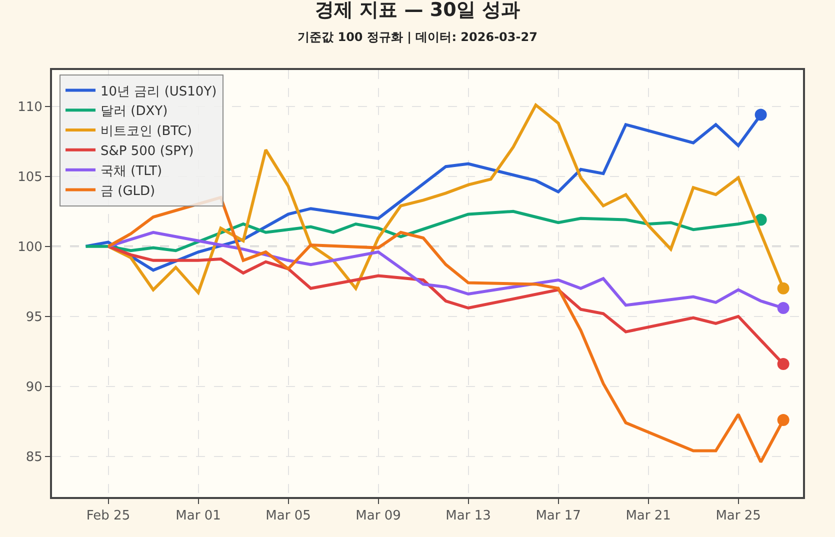 The width and height of the screenshot is (835, 537). Describe the element at coordinates (30, 247) in the screenshot. I see `y-tick-label: 100` at that location.